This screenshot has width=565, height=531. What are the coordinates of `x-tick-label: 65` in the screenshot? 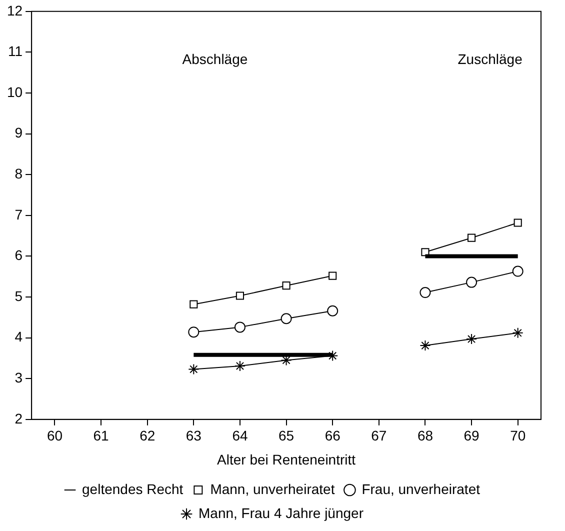 It's located at (286, 436).